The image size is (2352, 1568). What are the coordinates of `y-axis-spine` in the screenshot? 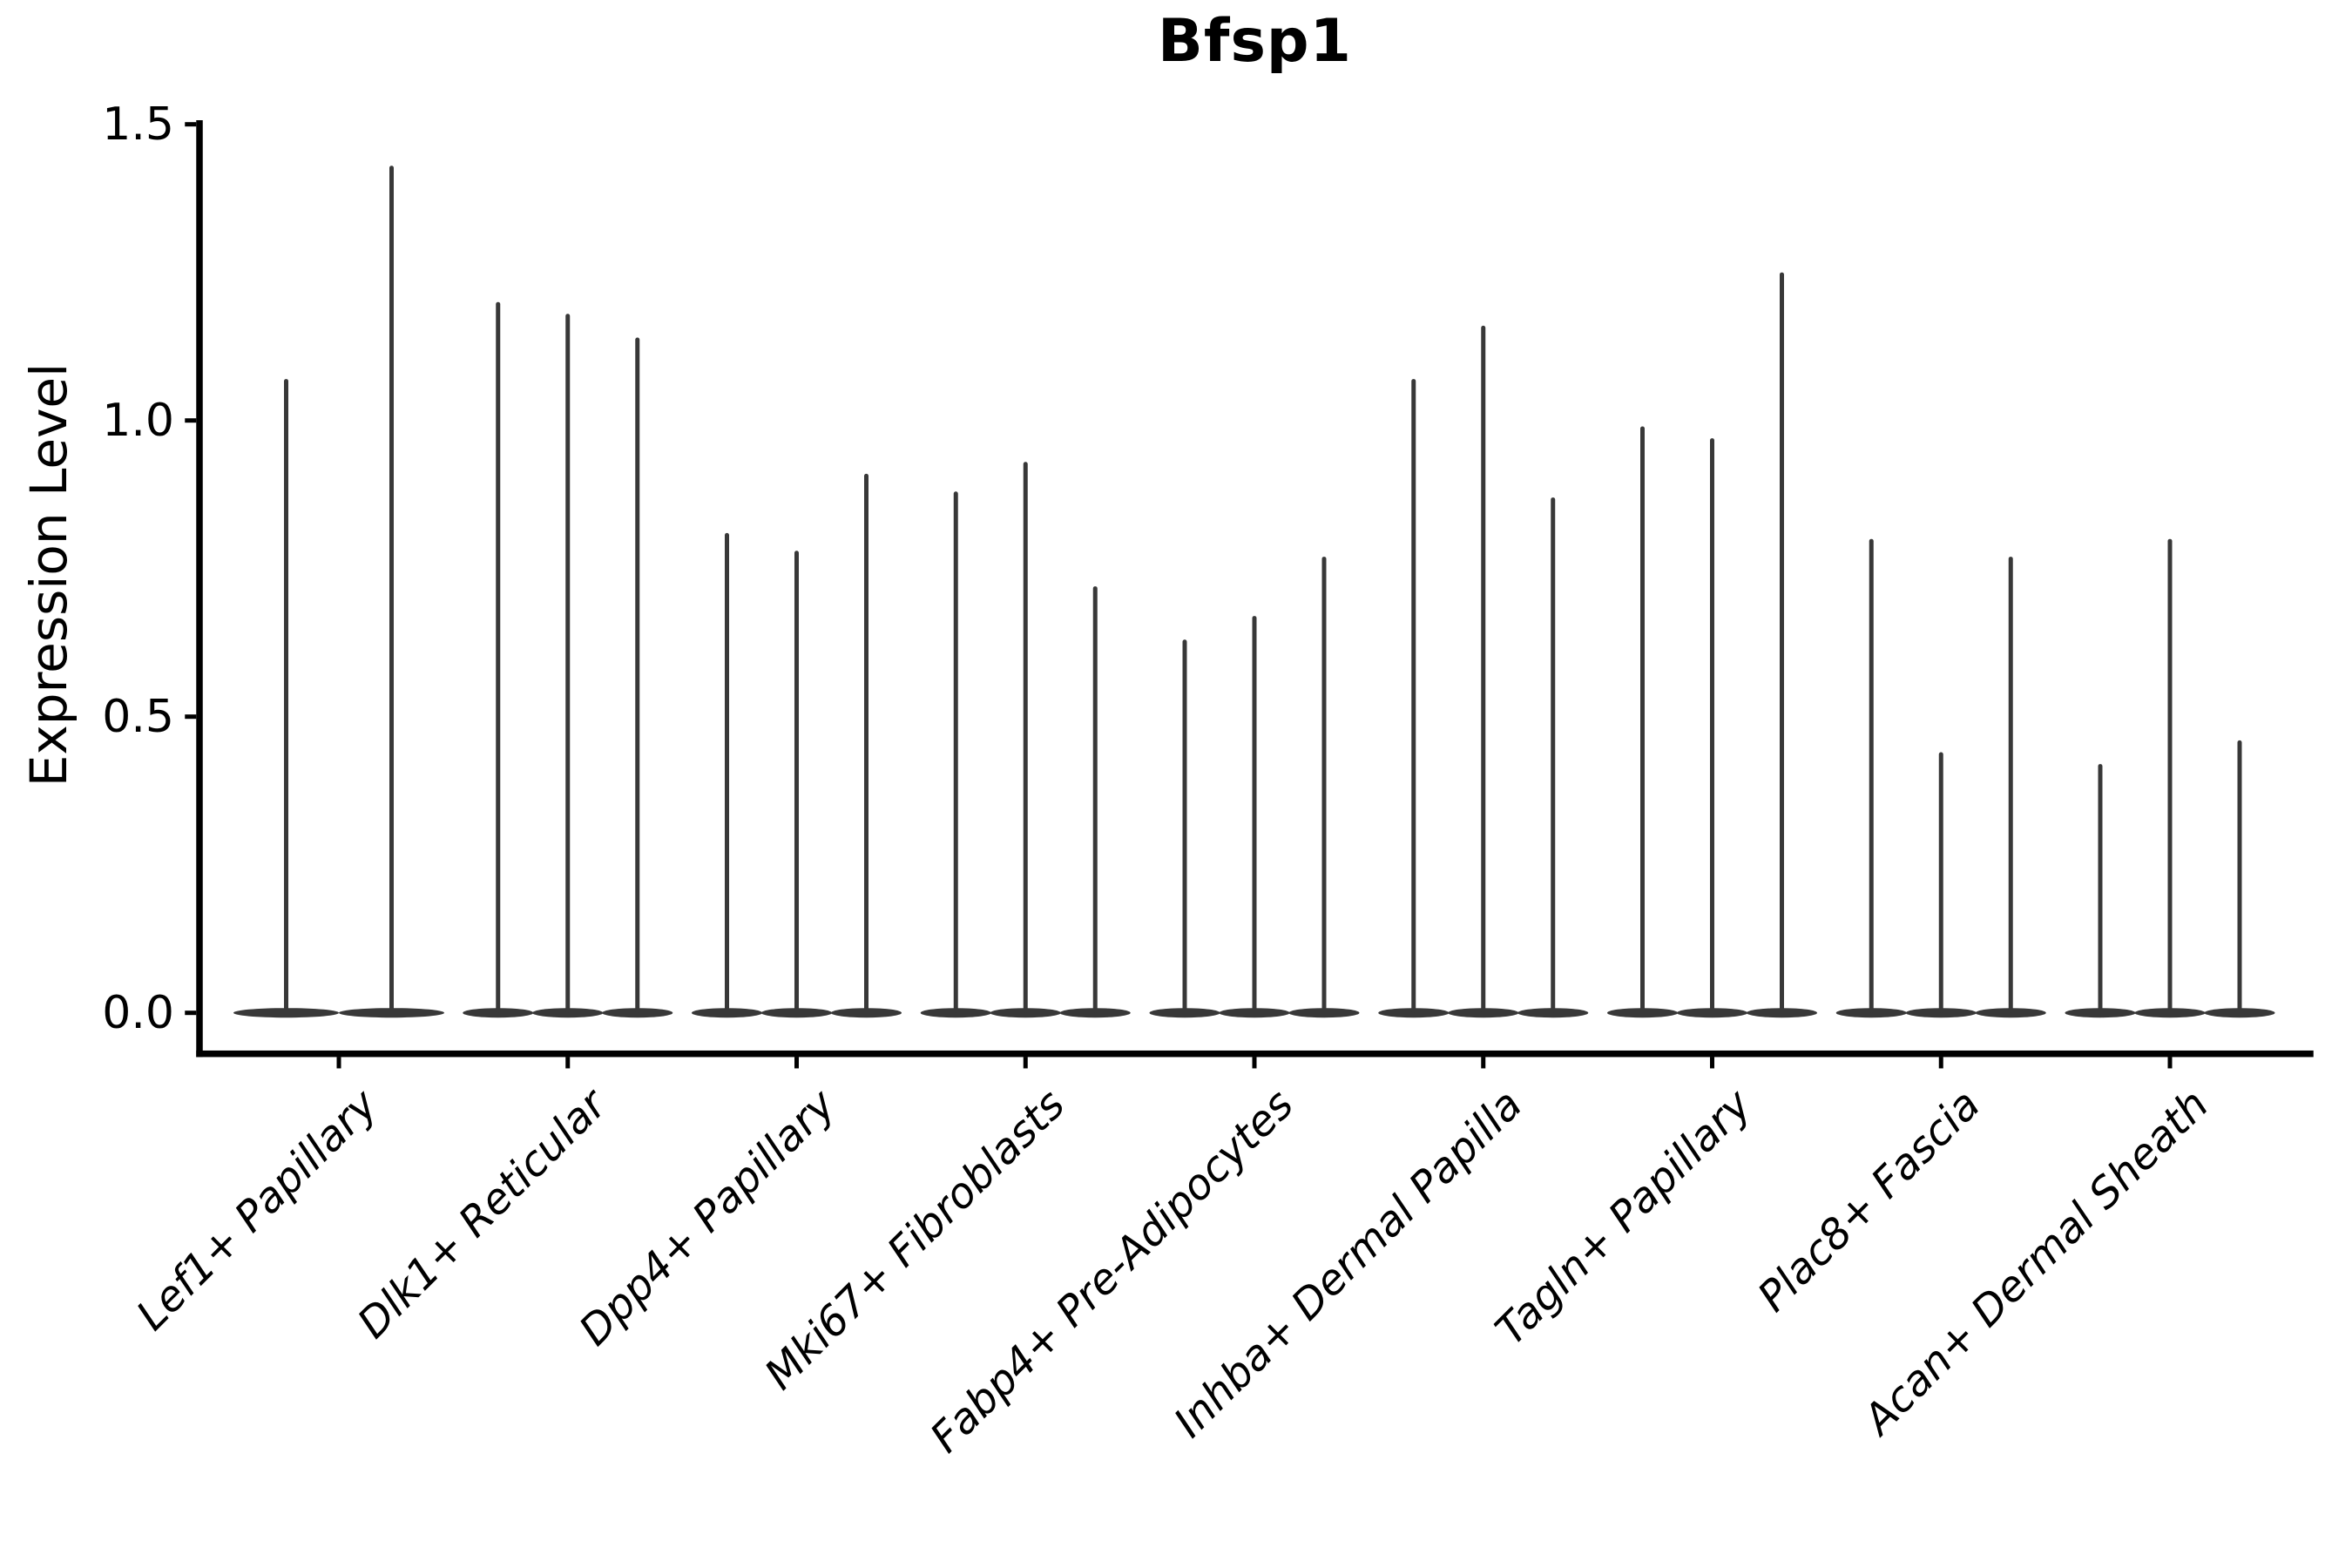 It's located at (199, 589).